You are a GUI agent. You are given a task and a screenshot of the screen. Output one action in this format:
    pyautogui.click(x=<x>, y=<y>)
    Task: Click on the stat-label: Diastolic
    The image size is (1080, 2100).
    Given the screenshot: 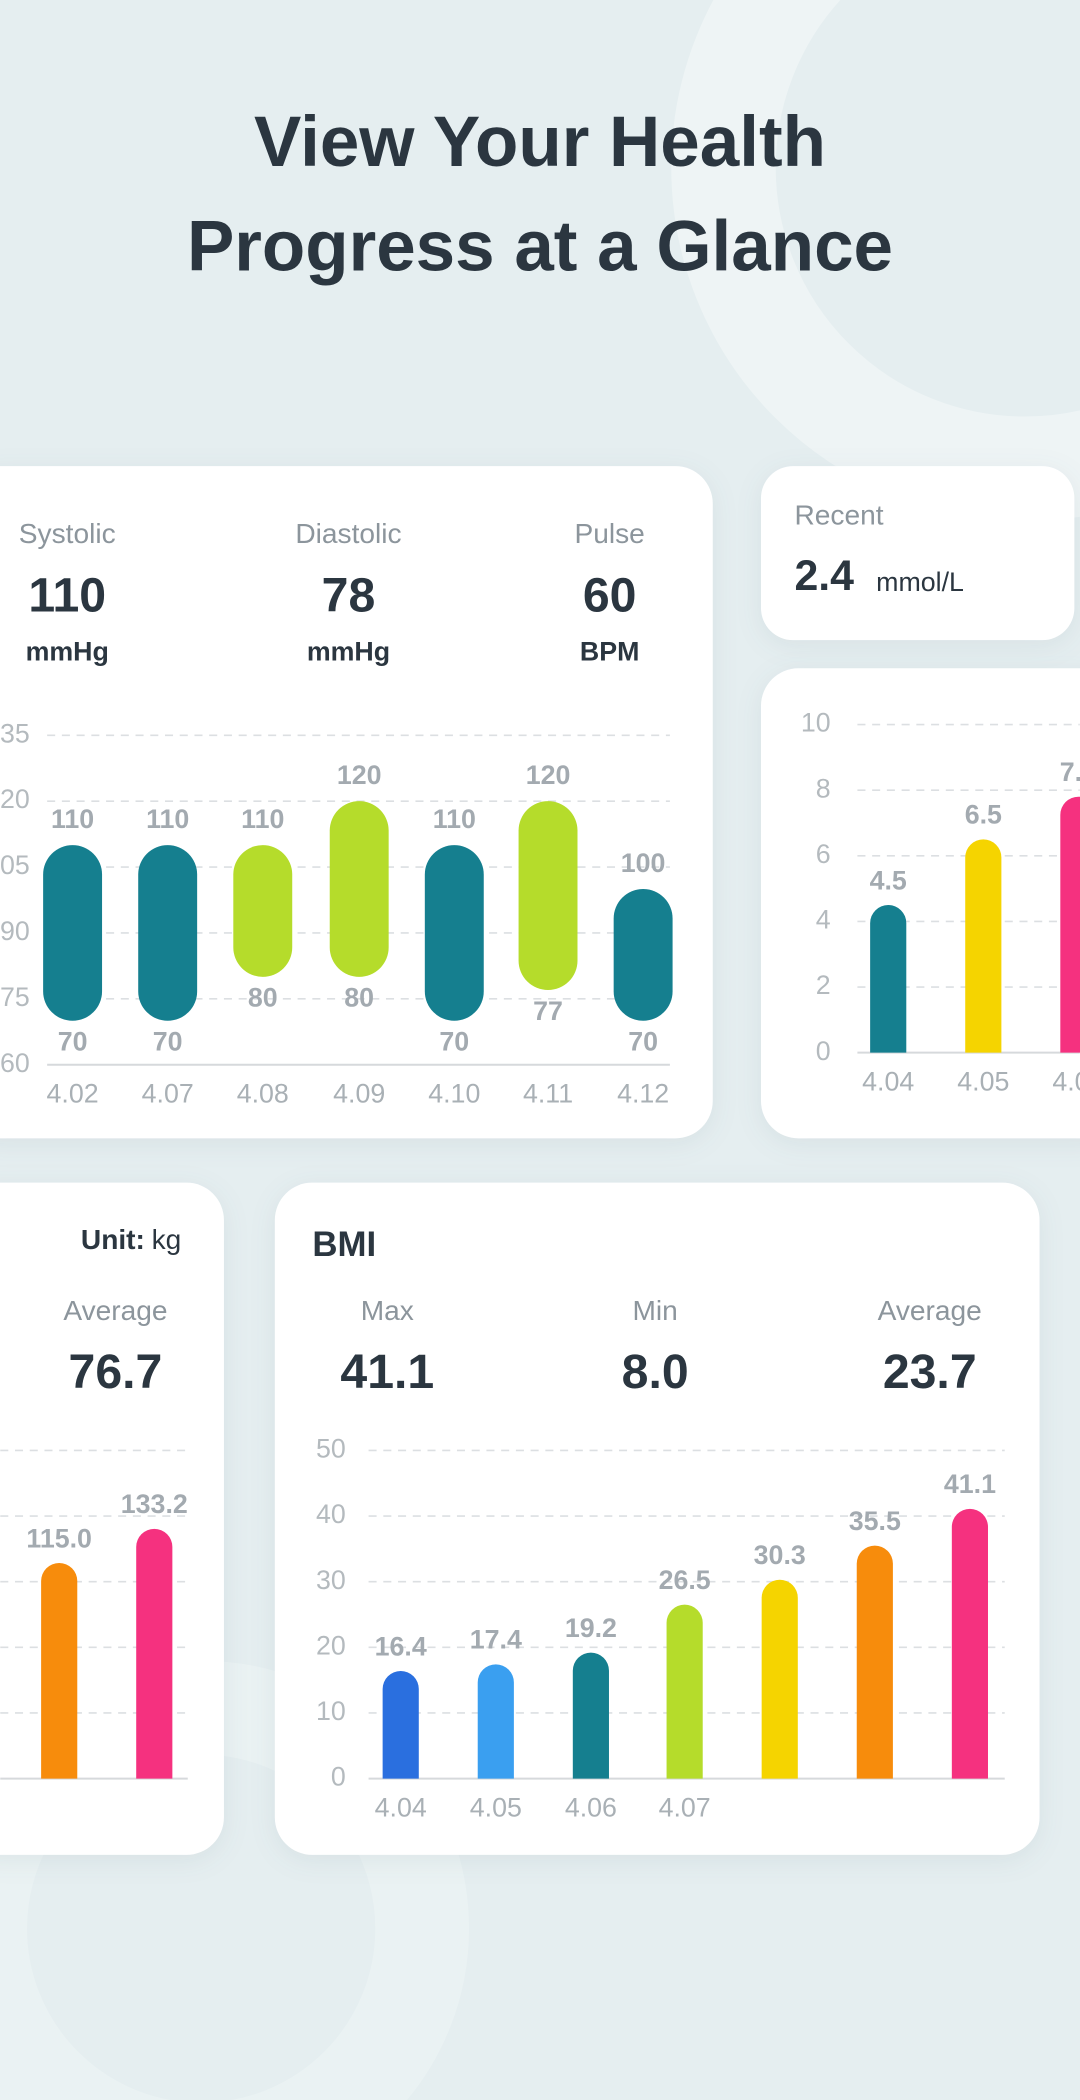 What is the action you would take?
    pyautogui.click(x=348, y=533)
    